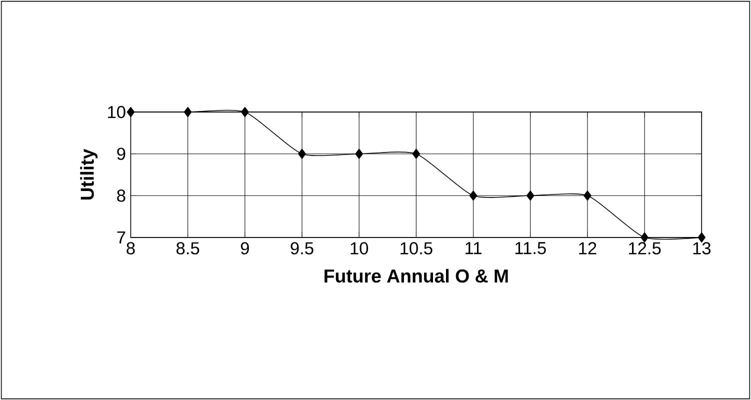 Image resolution: width=751 pixels, height=400 pixels. I want to click on y-tick-label: 10, so click(117, 112).